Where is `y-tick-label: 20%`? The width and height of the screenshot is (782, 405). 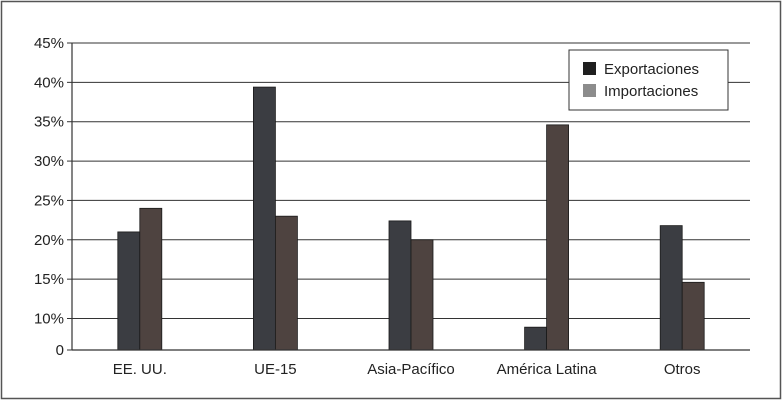
y-tick-label: 20% is located at coordinates (49, 240).